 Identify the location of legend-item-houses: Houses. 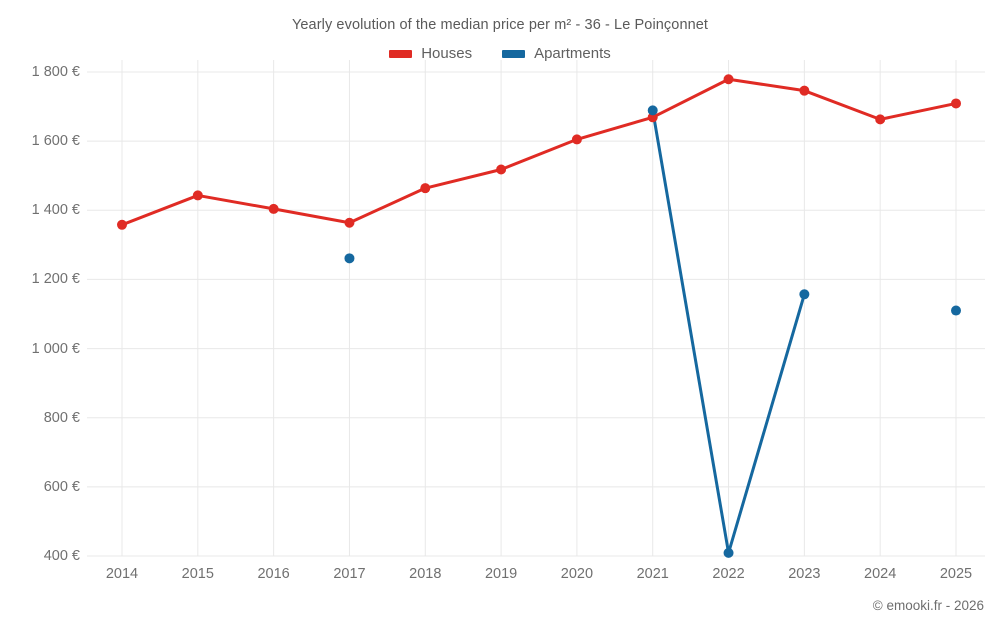
(430, 53).